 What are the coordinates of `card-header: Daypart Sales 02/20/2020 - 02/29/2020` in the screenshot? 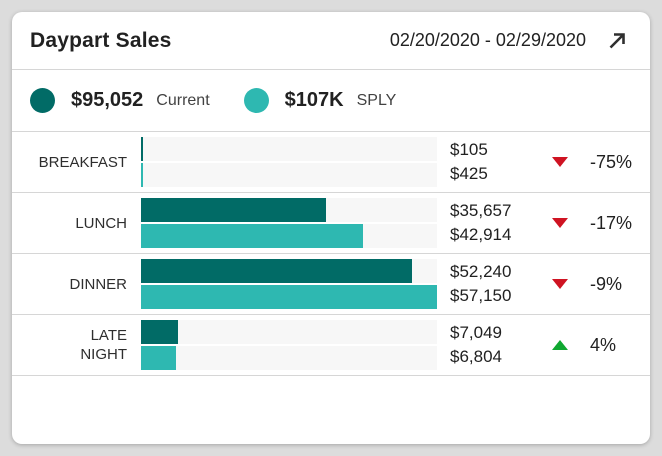 It's located at (331, 41).